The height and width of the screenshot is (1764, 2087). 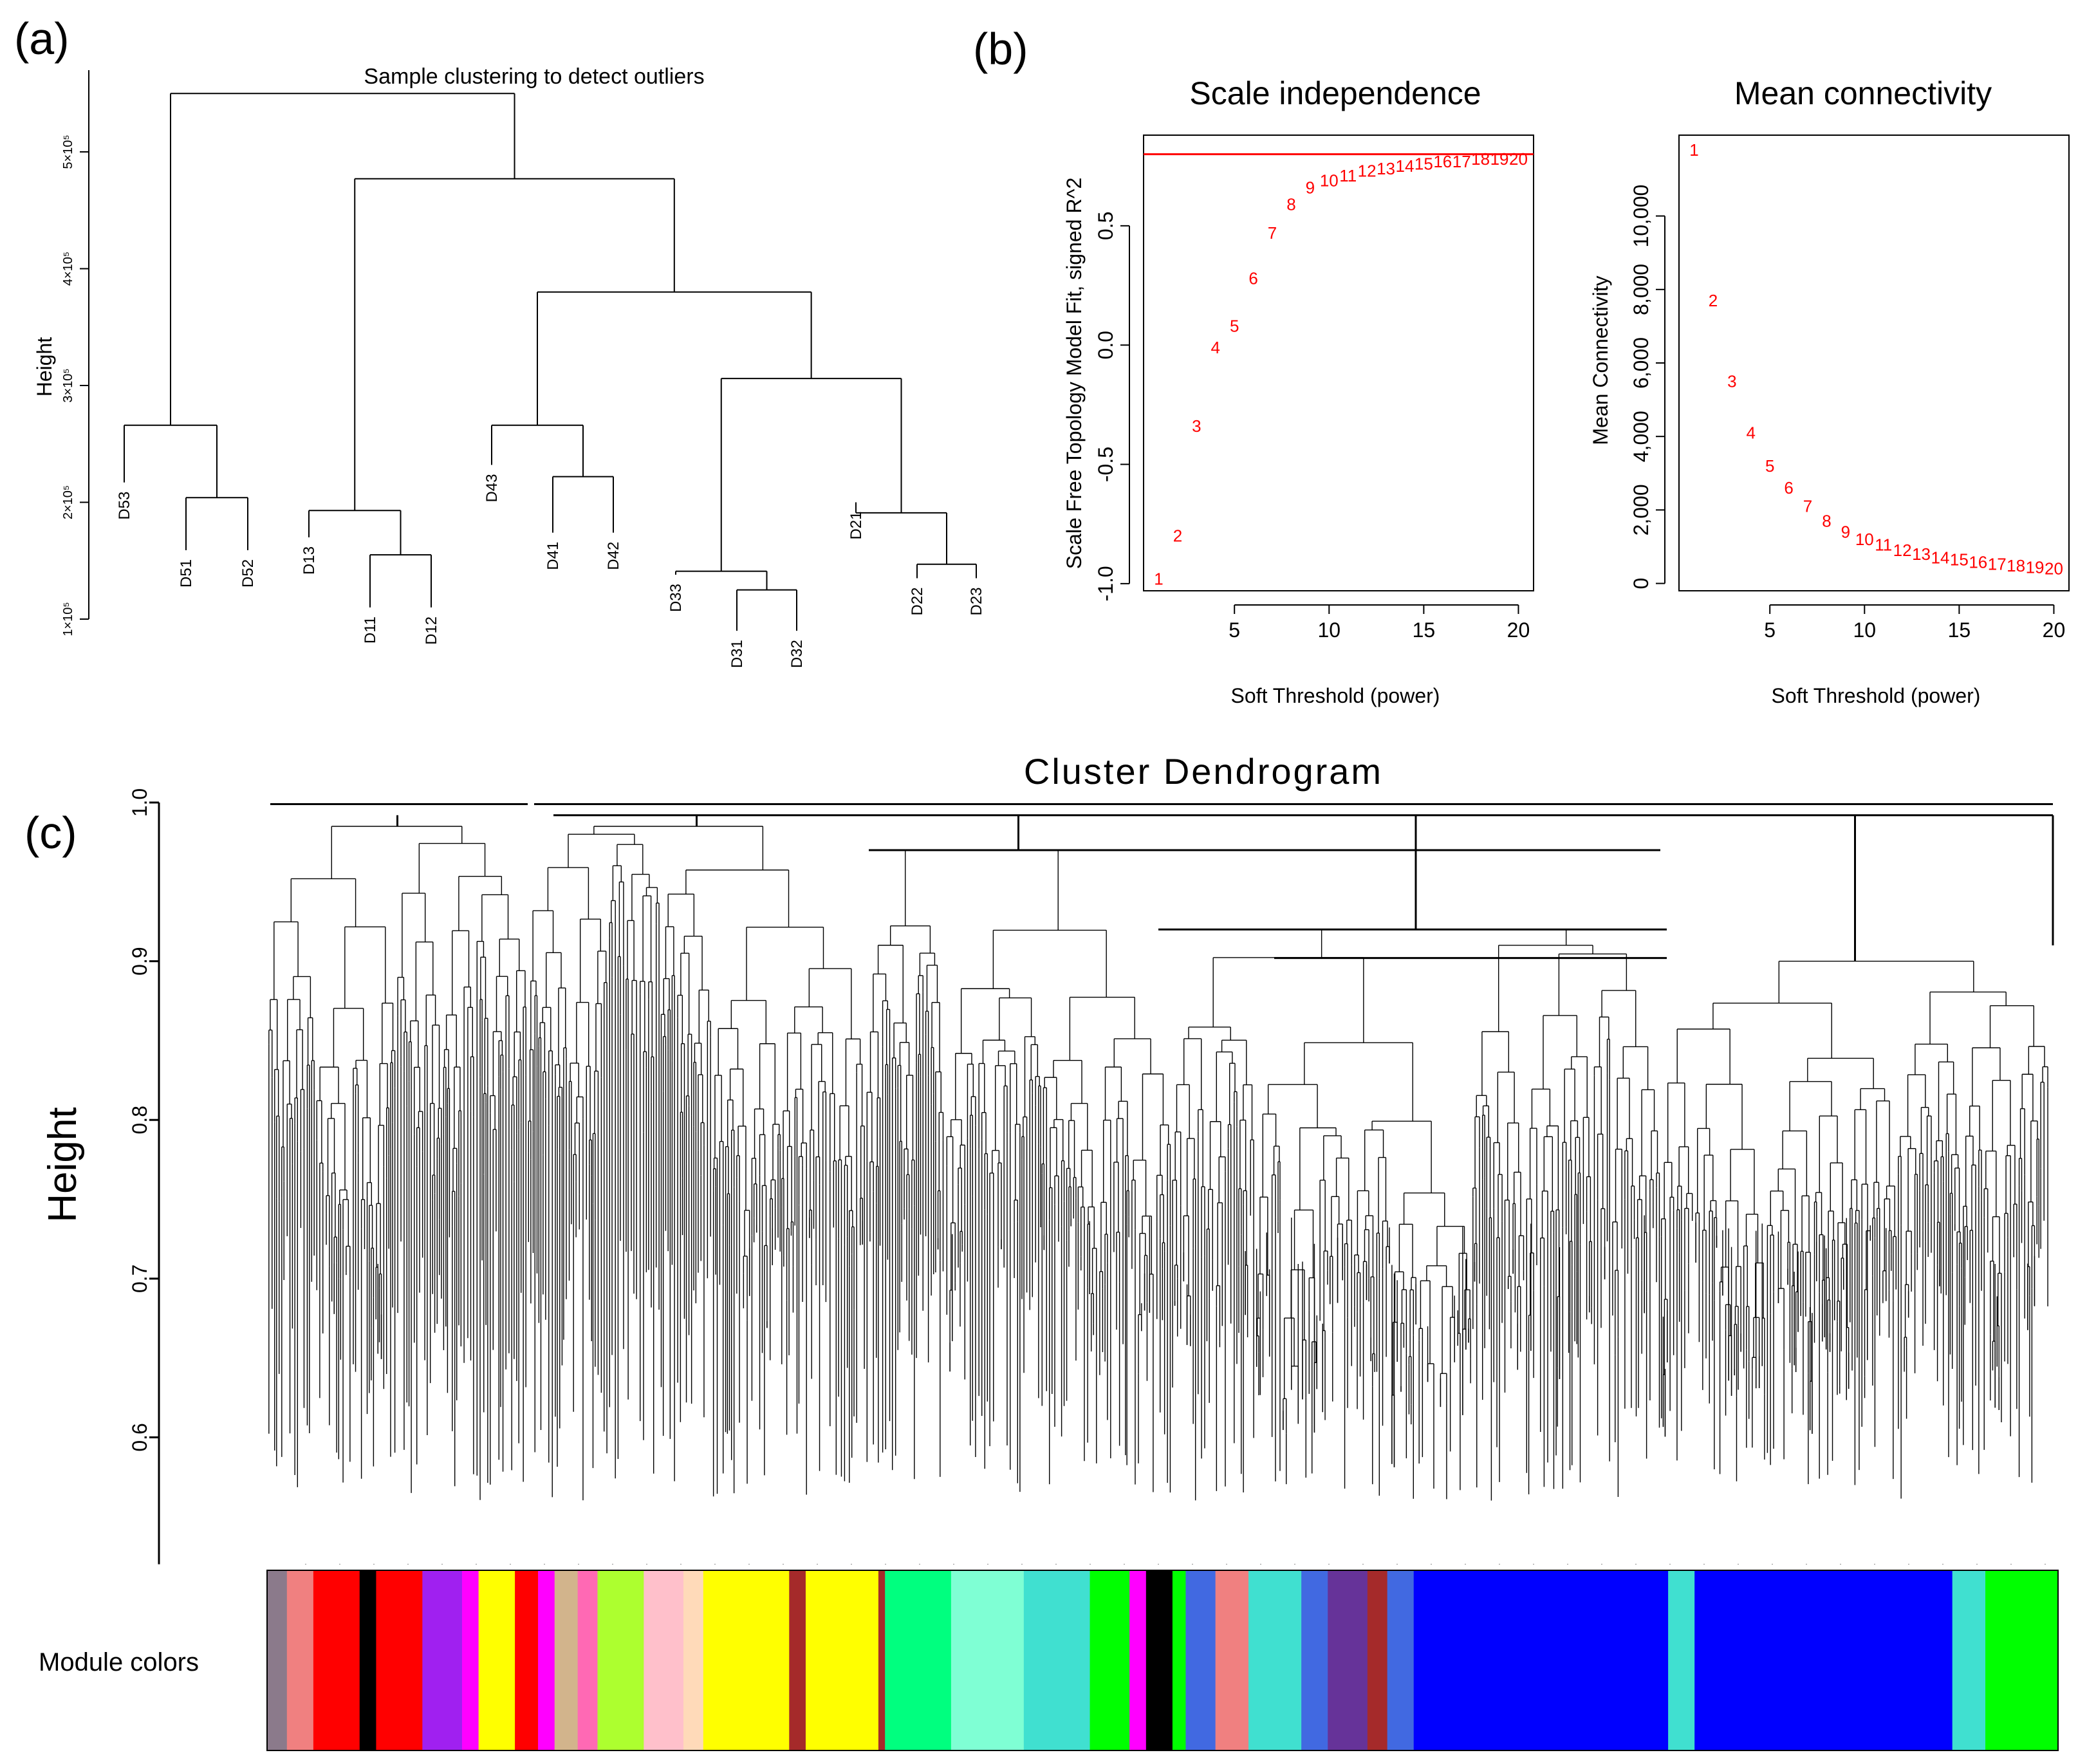 What do you see at coordinates (1641, 509) in the screenshot?
I see `y-tick-label: 2,000` at bounding box center [1641, 509].